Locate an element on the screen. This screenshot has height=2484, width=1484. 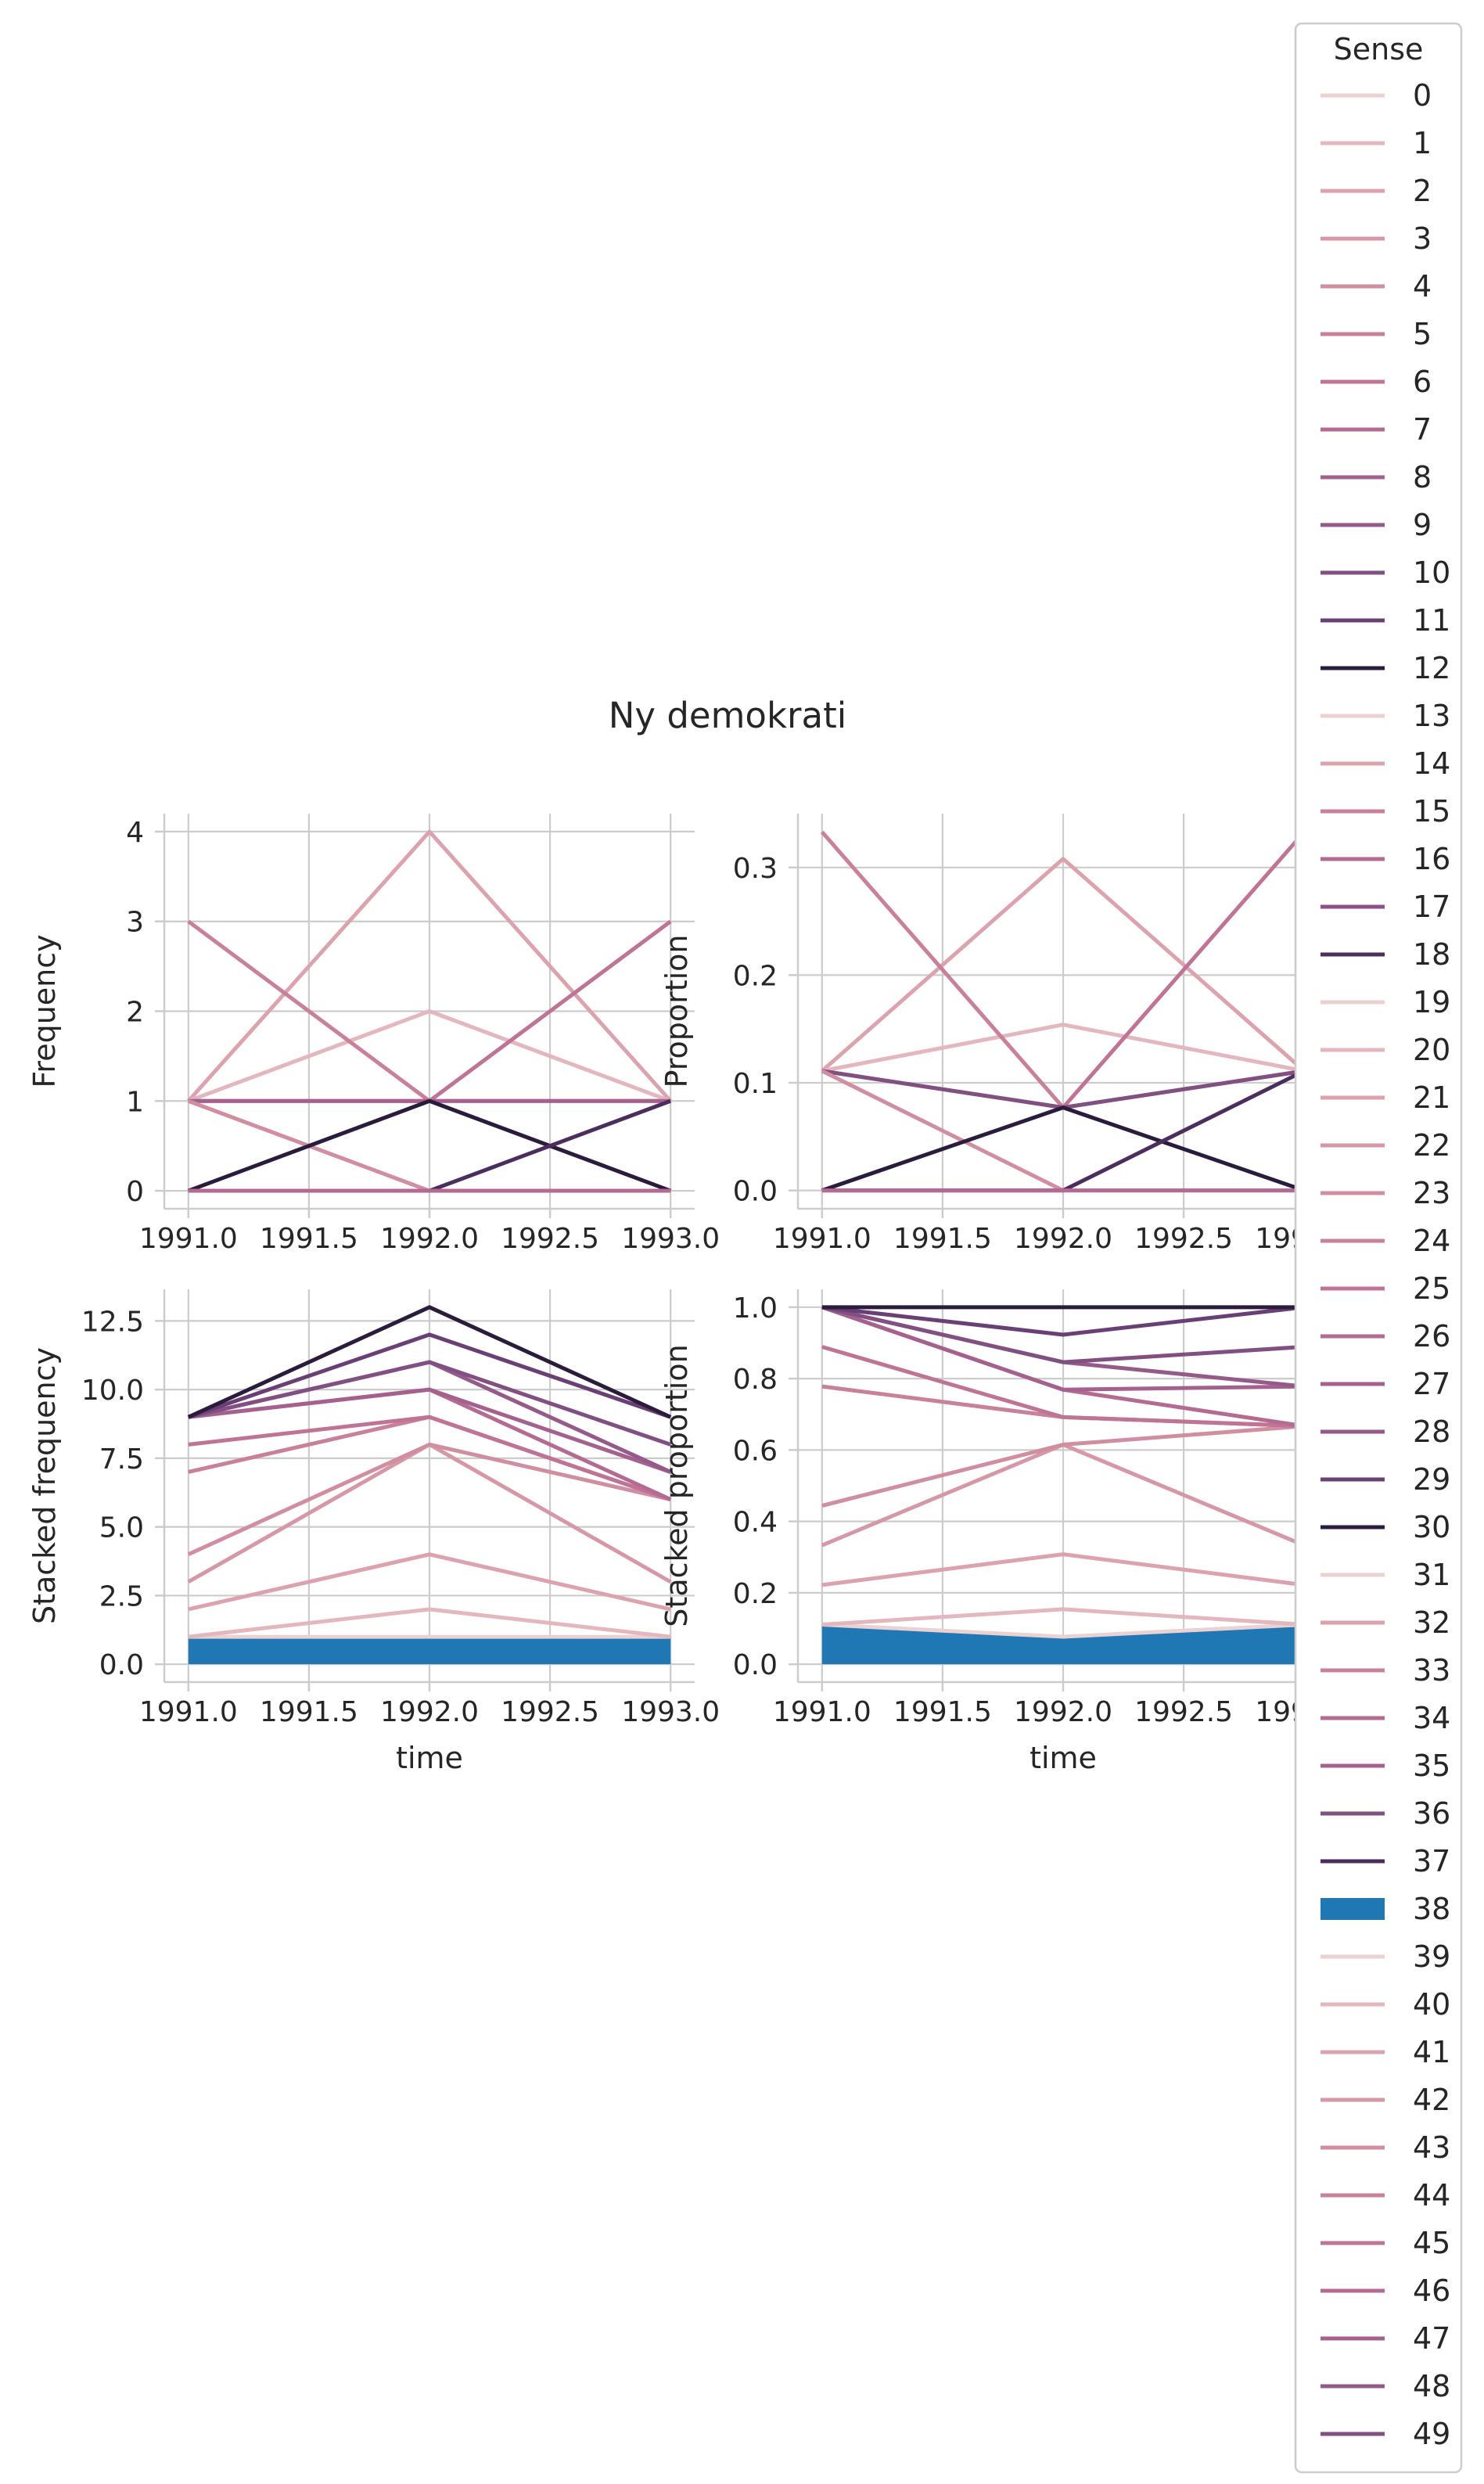
legend-label: 22 is located at coordinates (1431, 1145).